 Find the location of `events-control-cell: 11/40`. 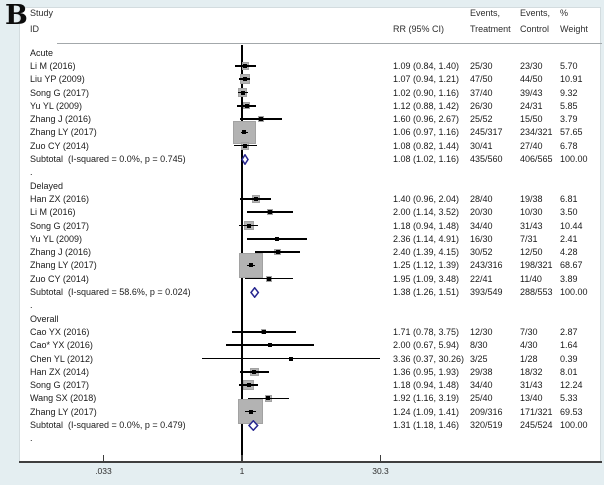

events-control-cell: 11/40 is located at coordinates (531, 278).